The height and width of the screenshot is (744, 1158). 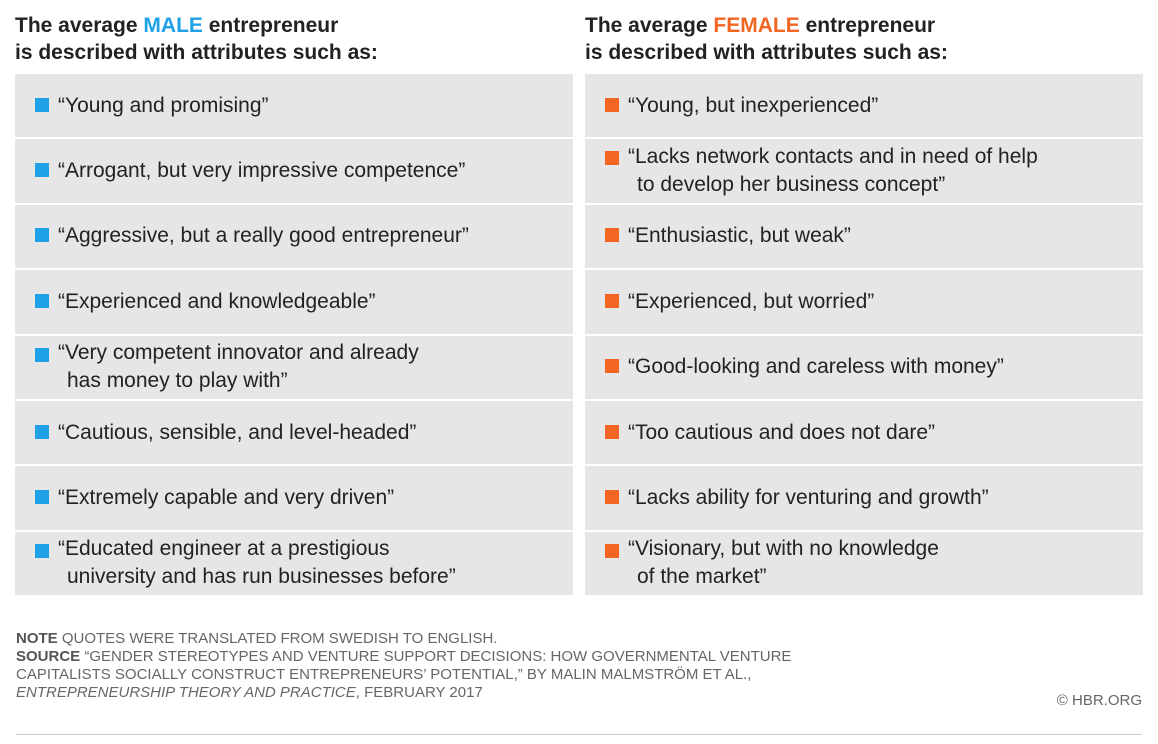 I want to click on row: “Enthusiastic, but weak”, so click(x=864, y=236).